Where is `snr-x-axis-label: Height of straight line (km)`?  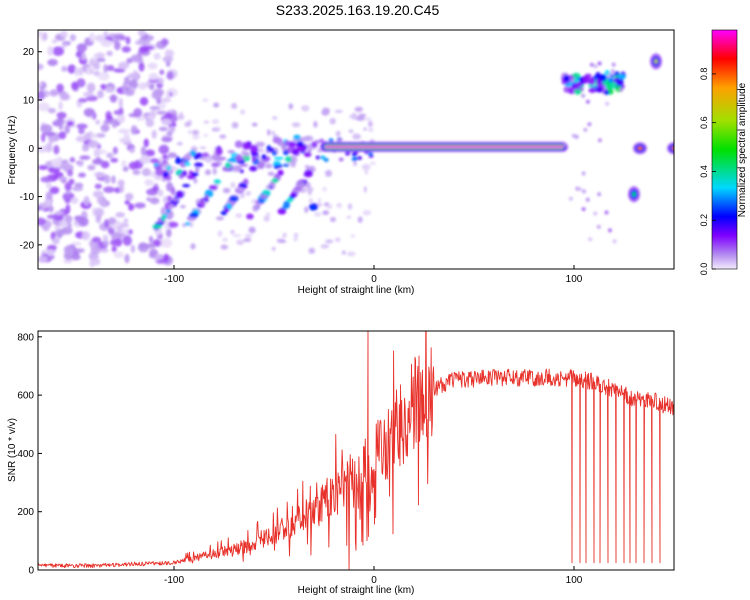 snr-x-axis-label: Height of straight line (km) is located at coordinates (356, 590).